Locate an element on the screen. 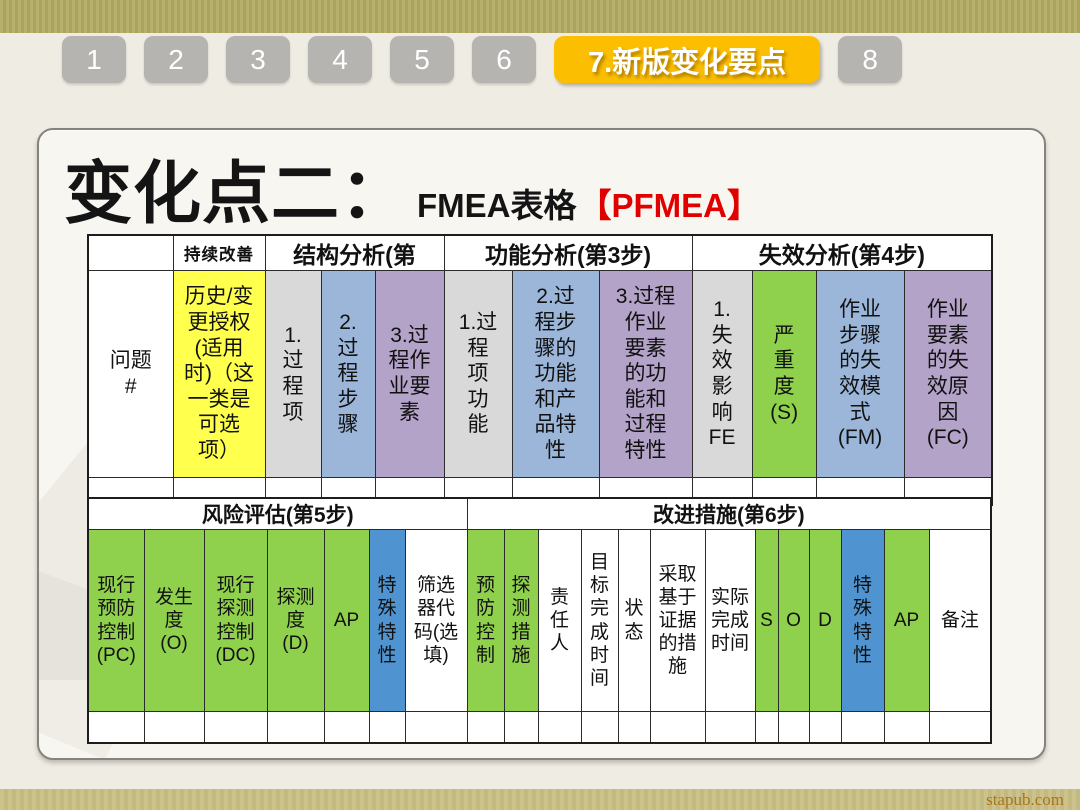  column-header-cell: 责 任 人 is located at coordinates (559, 620).